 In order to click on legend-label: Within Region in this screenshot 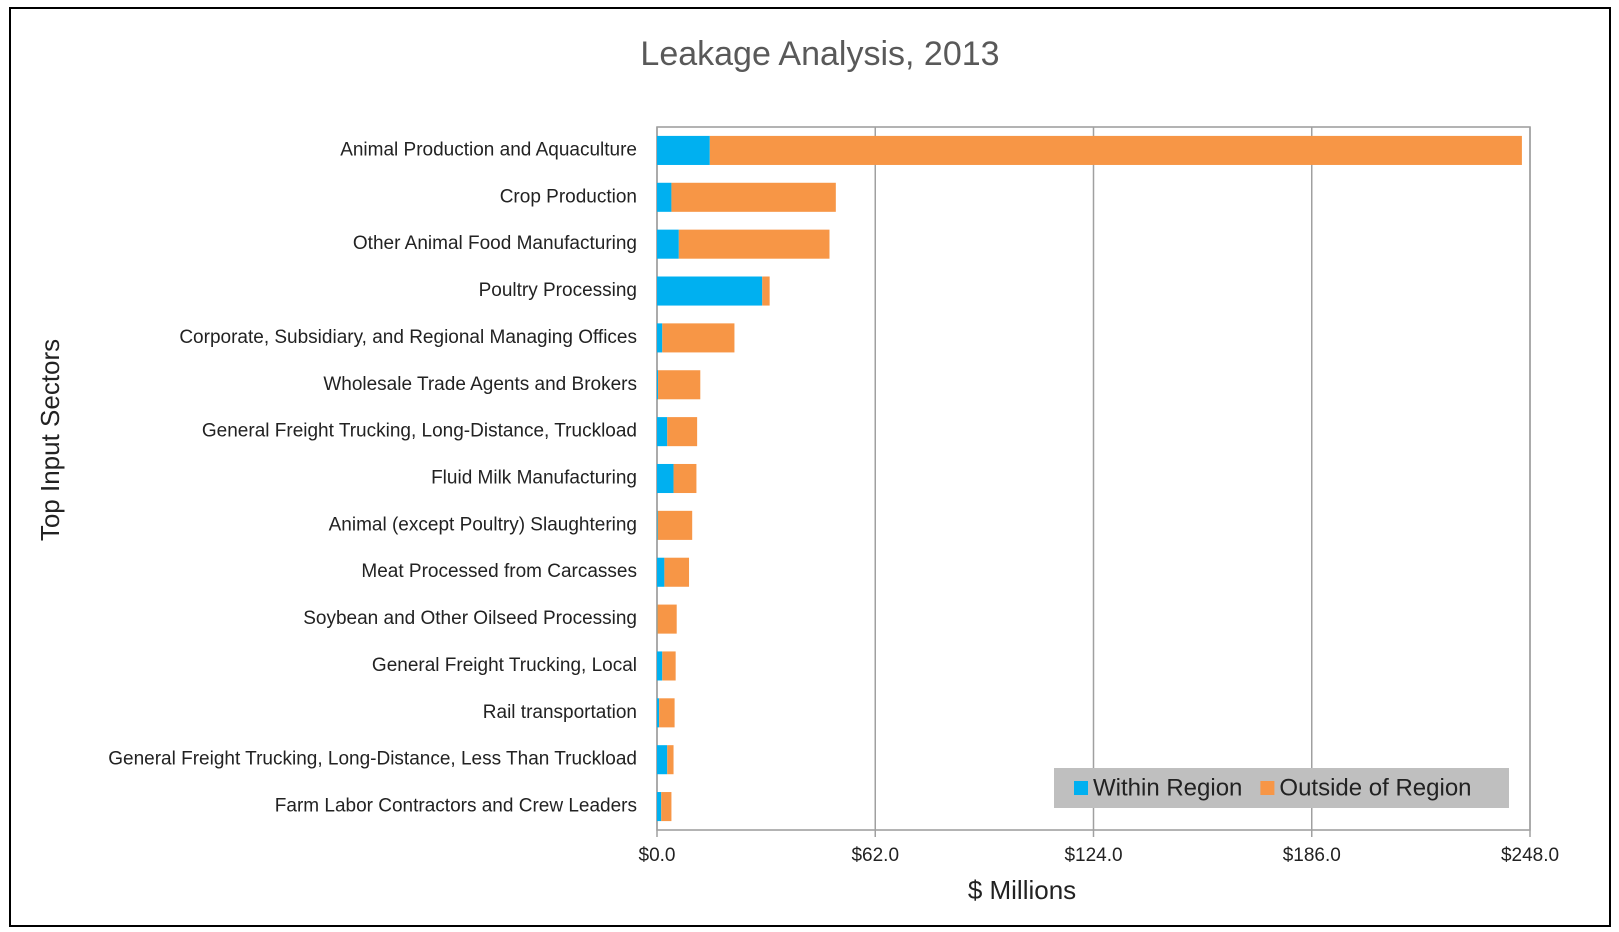, I will do `click(1167, 787)`.